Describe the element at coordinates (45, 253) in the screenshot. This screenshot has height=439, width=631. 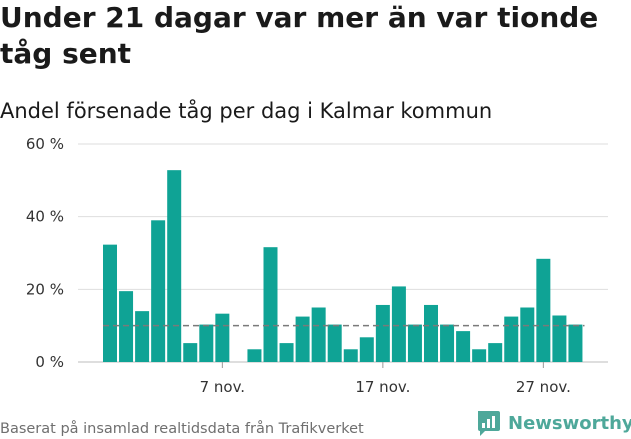
I see `y-axis-ticks: 0 % 20 % 40 % 60 %` at that location.